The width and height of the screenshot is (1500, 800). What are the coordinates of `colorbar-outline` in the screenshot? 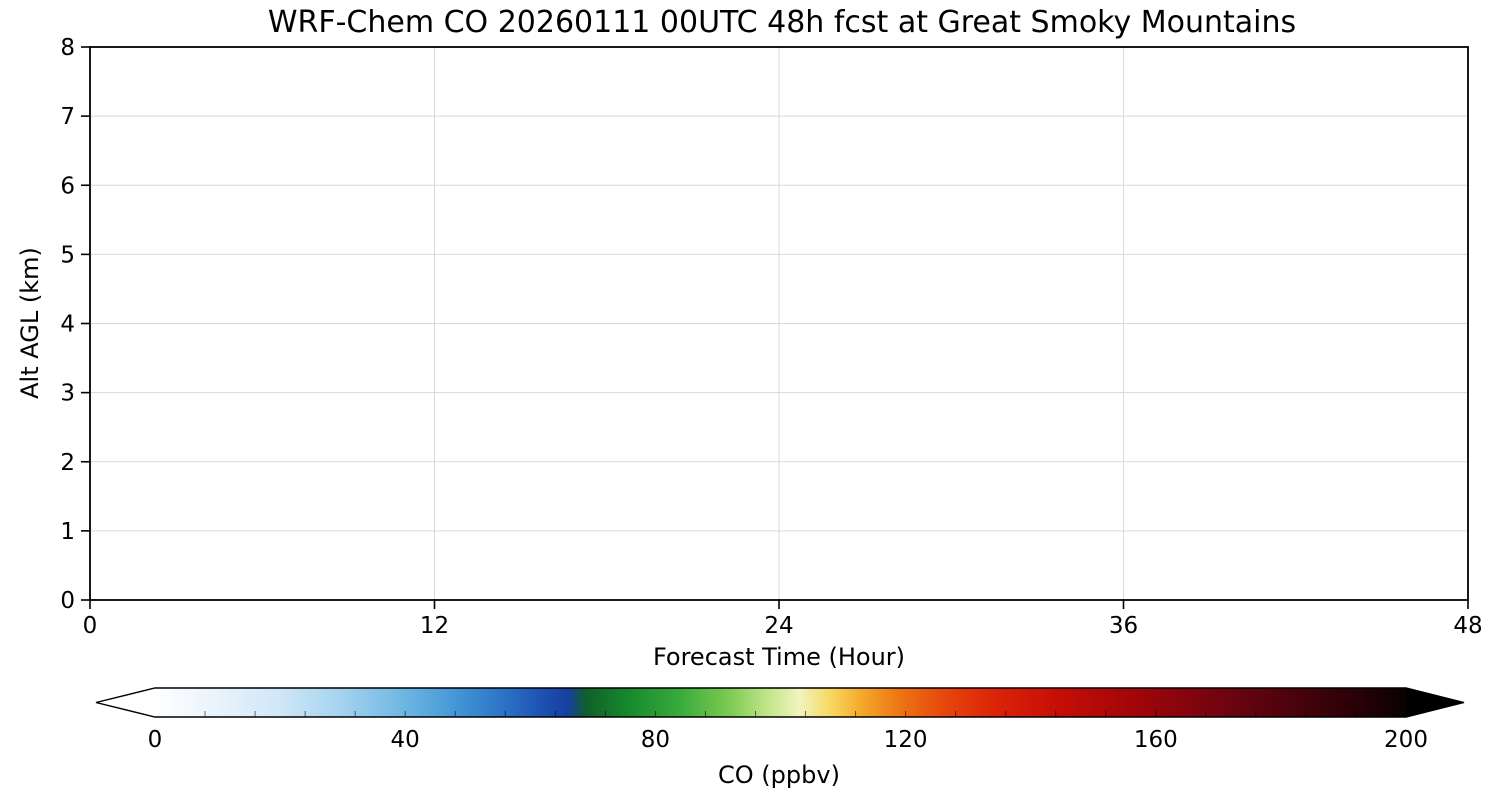 It's located at (780, 702).